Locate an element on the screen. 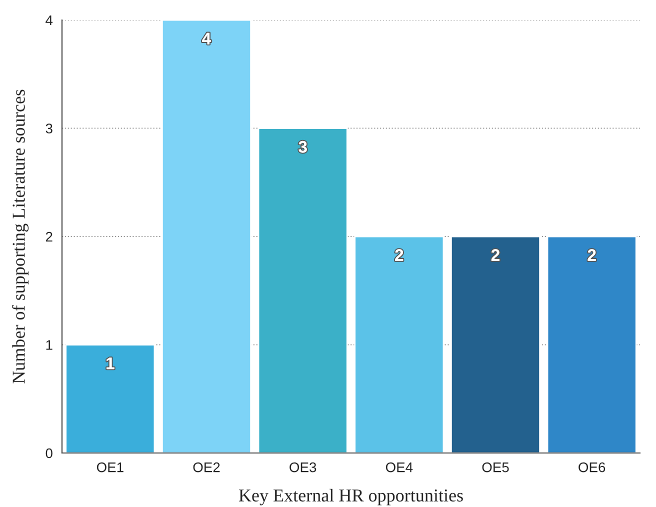  x-tick-label: OE2 is located at coordinates (206, 467).